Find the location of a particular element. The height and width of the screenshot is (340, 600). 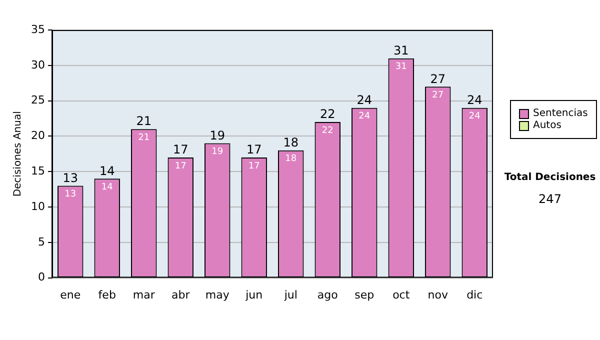

x-tick-label: feb is located at coordinates (107, 295).